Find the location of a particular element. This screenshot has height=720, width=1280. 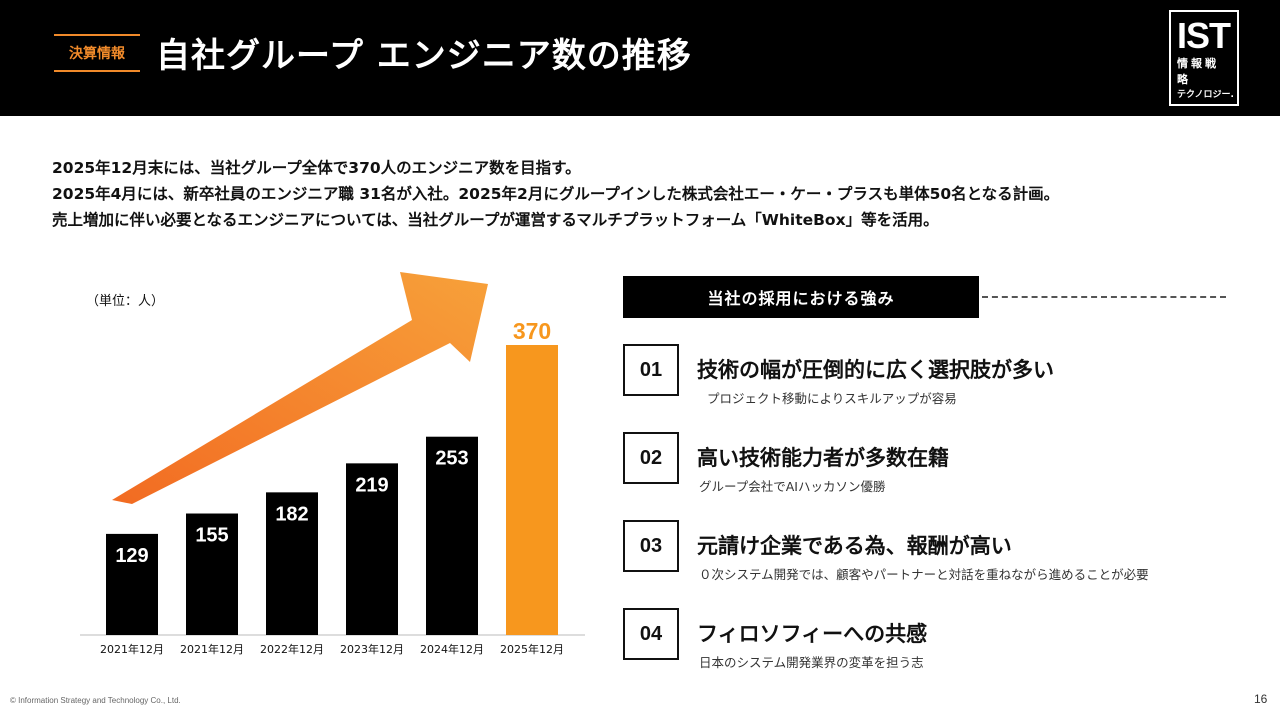

bar-value-label: 129 is located at coordinates (131, 556).